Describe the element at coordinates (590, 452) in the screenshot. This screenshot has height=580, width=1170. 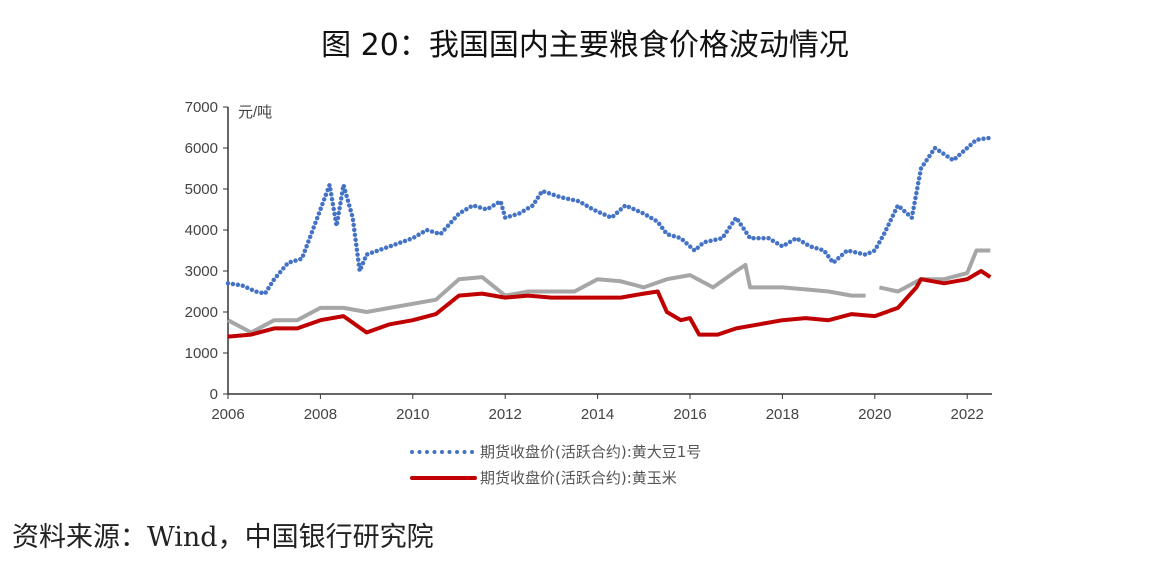
I see `legend-label-0: 期货收盘价(活跃合约):黄大豆1号` at that location.